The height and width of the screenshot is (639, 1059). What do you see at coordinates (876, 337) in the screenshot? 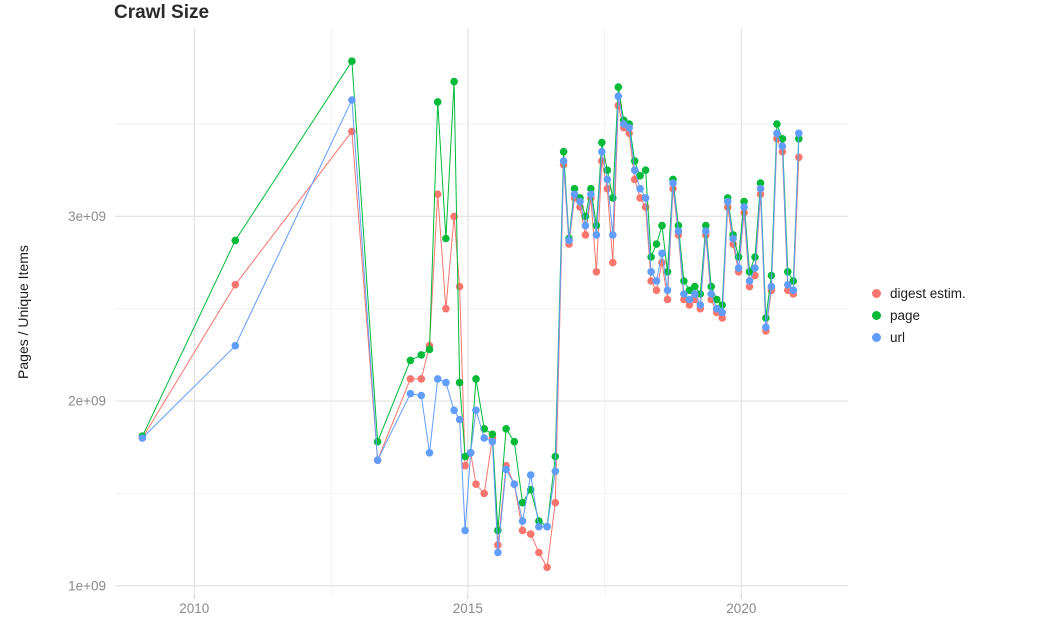
I see `legend-dot-url-icon` at bounding box center [876, 337].